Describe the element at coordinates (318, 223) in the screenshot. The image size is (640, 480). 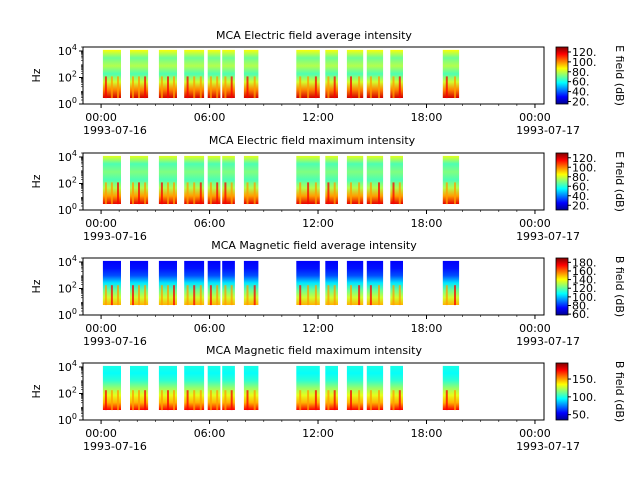
I see `x-tick-label: 12:00` at that location.